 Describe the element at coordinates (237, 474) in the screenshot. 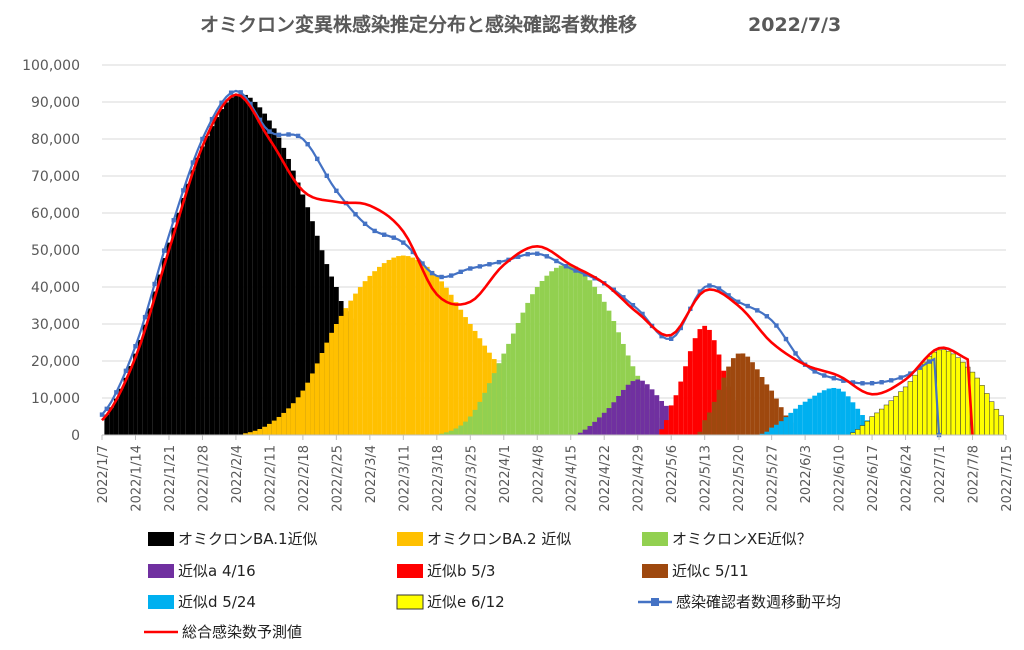

I see `x-tick-label: 2022/2/4` at that location.